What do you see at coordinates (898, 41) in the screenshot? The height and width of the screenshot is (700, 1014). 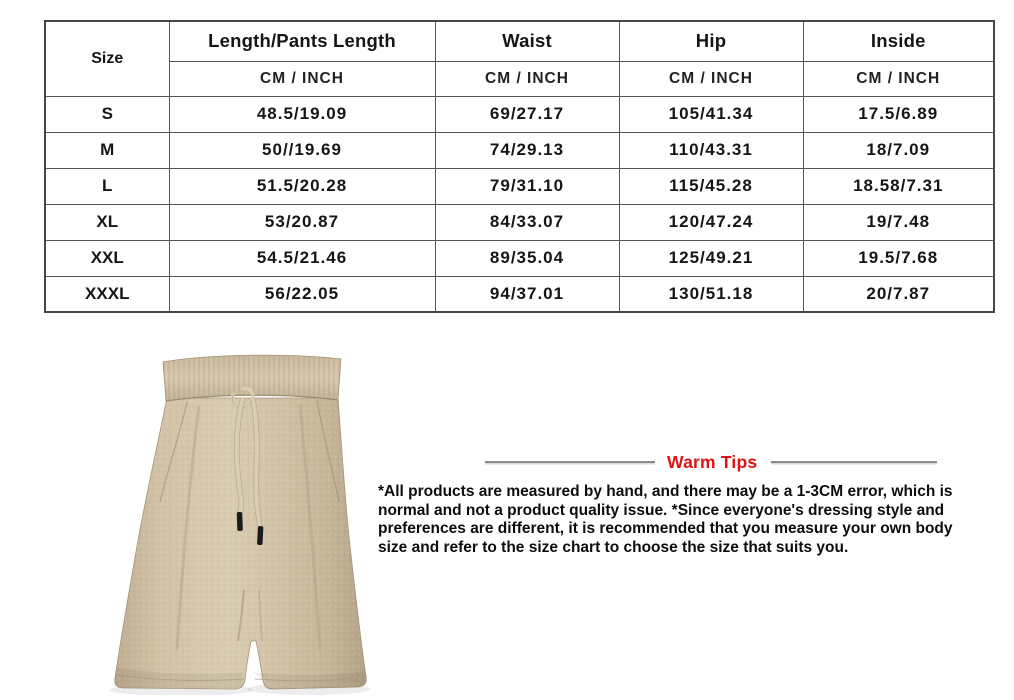 I see `column-header-inside: Inside` at bounding box center [898, 41].